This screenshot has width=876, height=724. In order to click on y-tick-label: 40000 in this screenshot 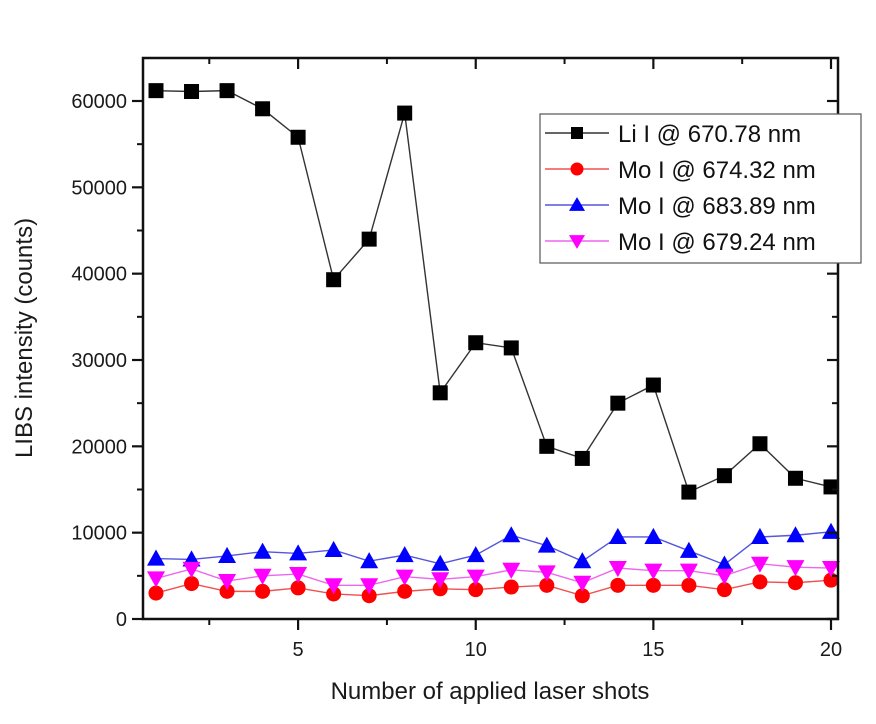, I will do `click(99, 275)`.